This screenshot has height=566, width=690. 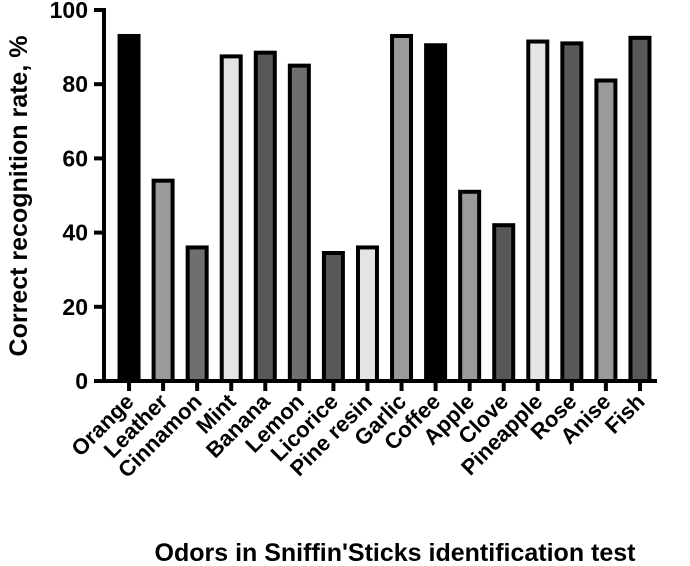 What do you see at coordinates (75, 84) in the screenshot?
I see `y-tick-label: 80` at bounding box center [75, 84].